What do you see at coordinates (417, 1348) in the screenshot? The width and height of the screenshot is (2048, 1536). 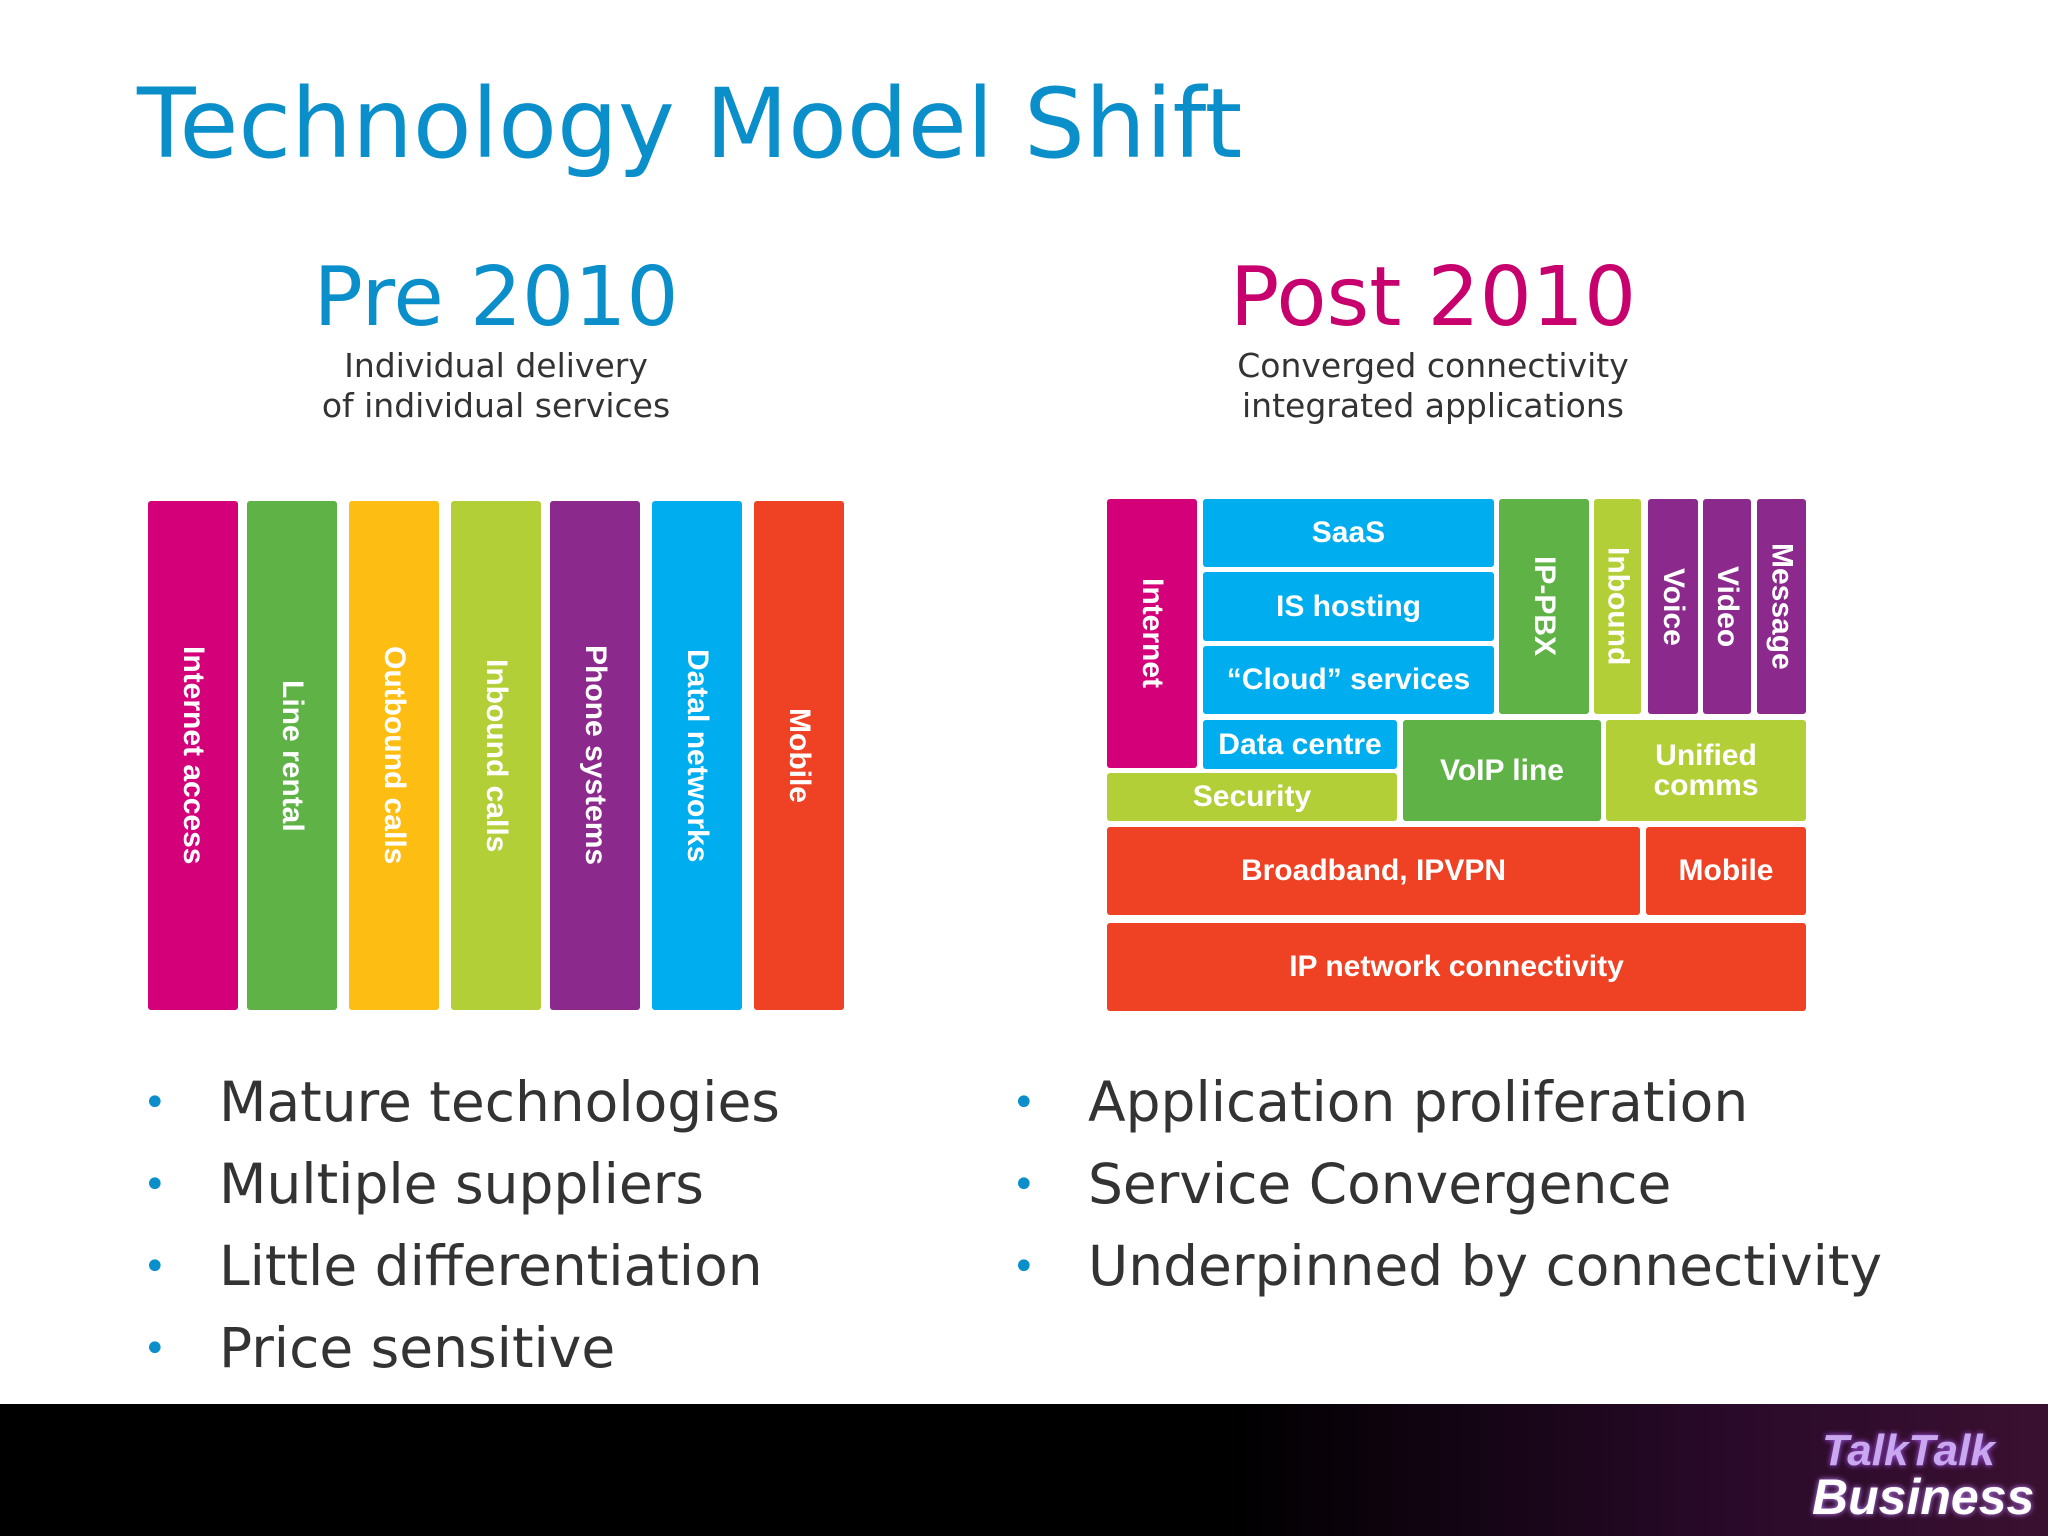 I see `bullet-text: Price sensitive` at bounding box center [417, 1348].